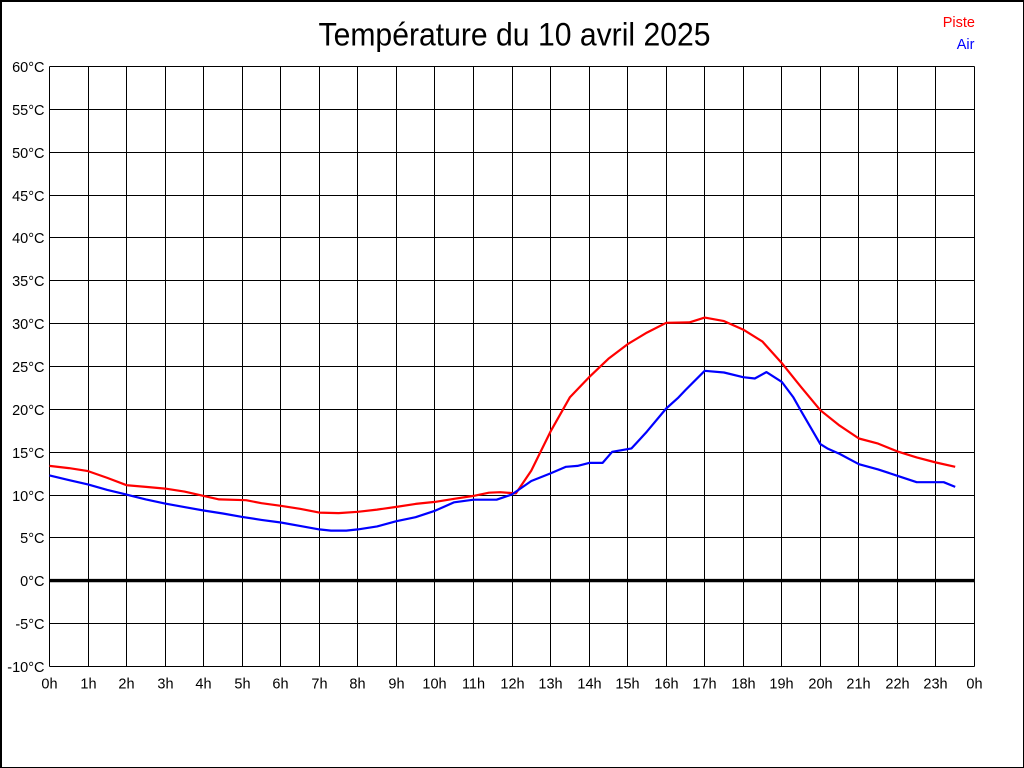  I want to click on svg-text: Température du 10 avril 2025, so click(515, 35).